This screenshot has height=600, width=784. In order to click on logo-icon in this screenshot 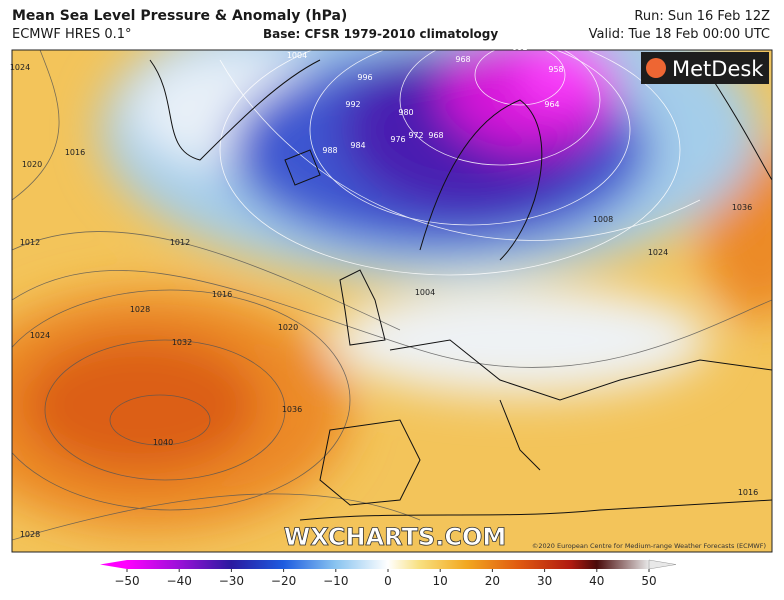, I will do `click(656, 68)`.